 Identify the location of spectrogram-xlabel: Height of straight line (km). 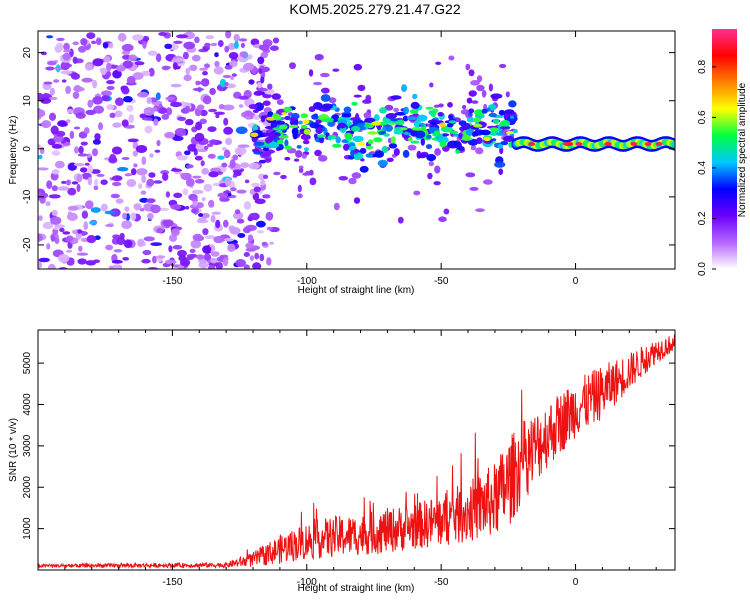
(356, 290).